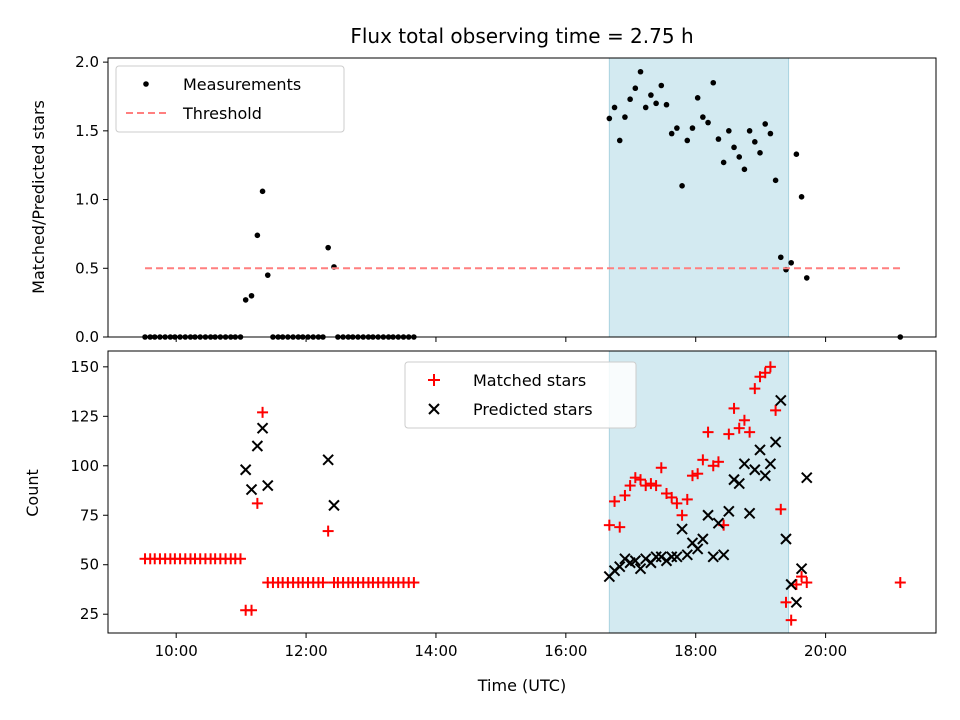 The width and height of the screenshot is (960, 720). Describe the element at coordinates (242, 84) in the screenshot. I see `legend-label-measurements: Measurements` at that location.